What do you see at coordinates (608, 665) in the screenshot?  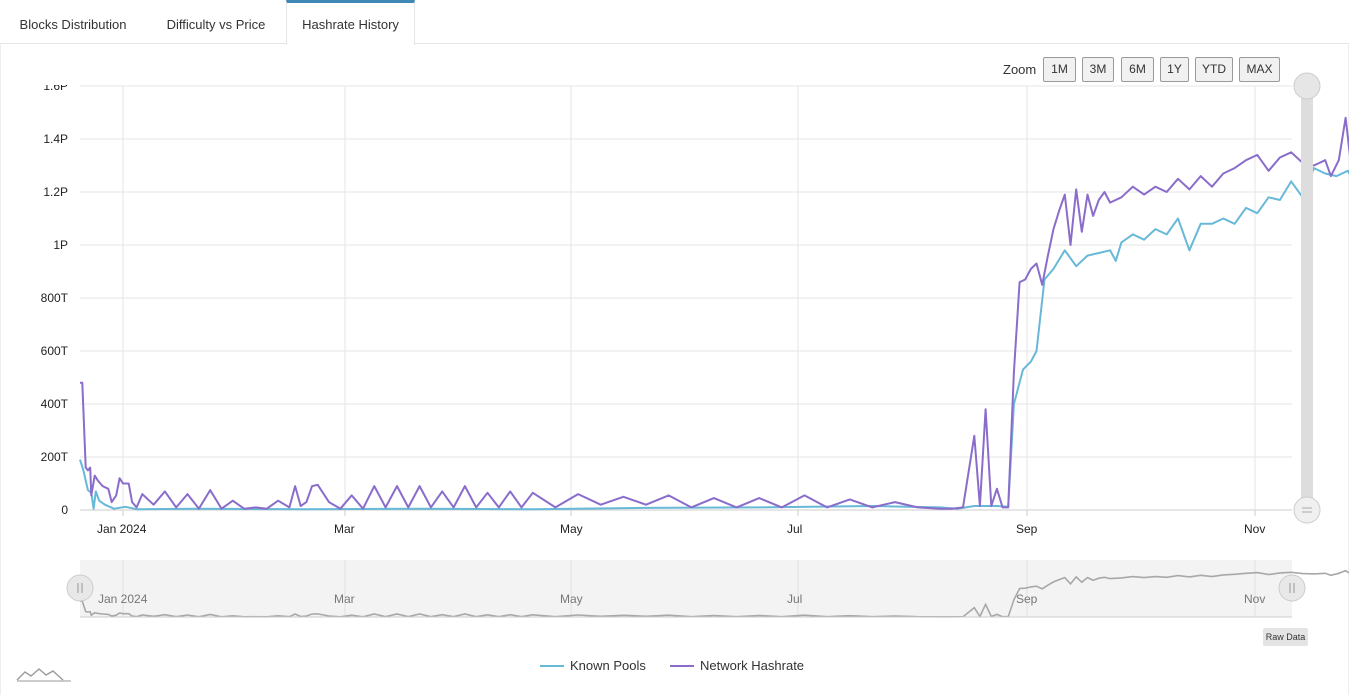 I see `legend-label: Known Pools` at bounding box center [608, 665].